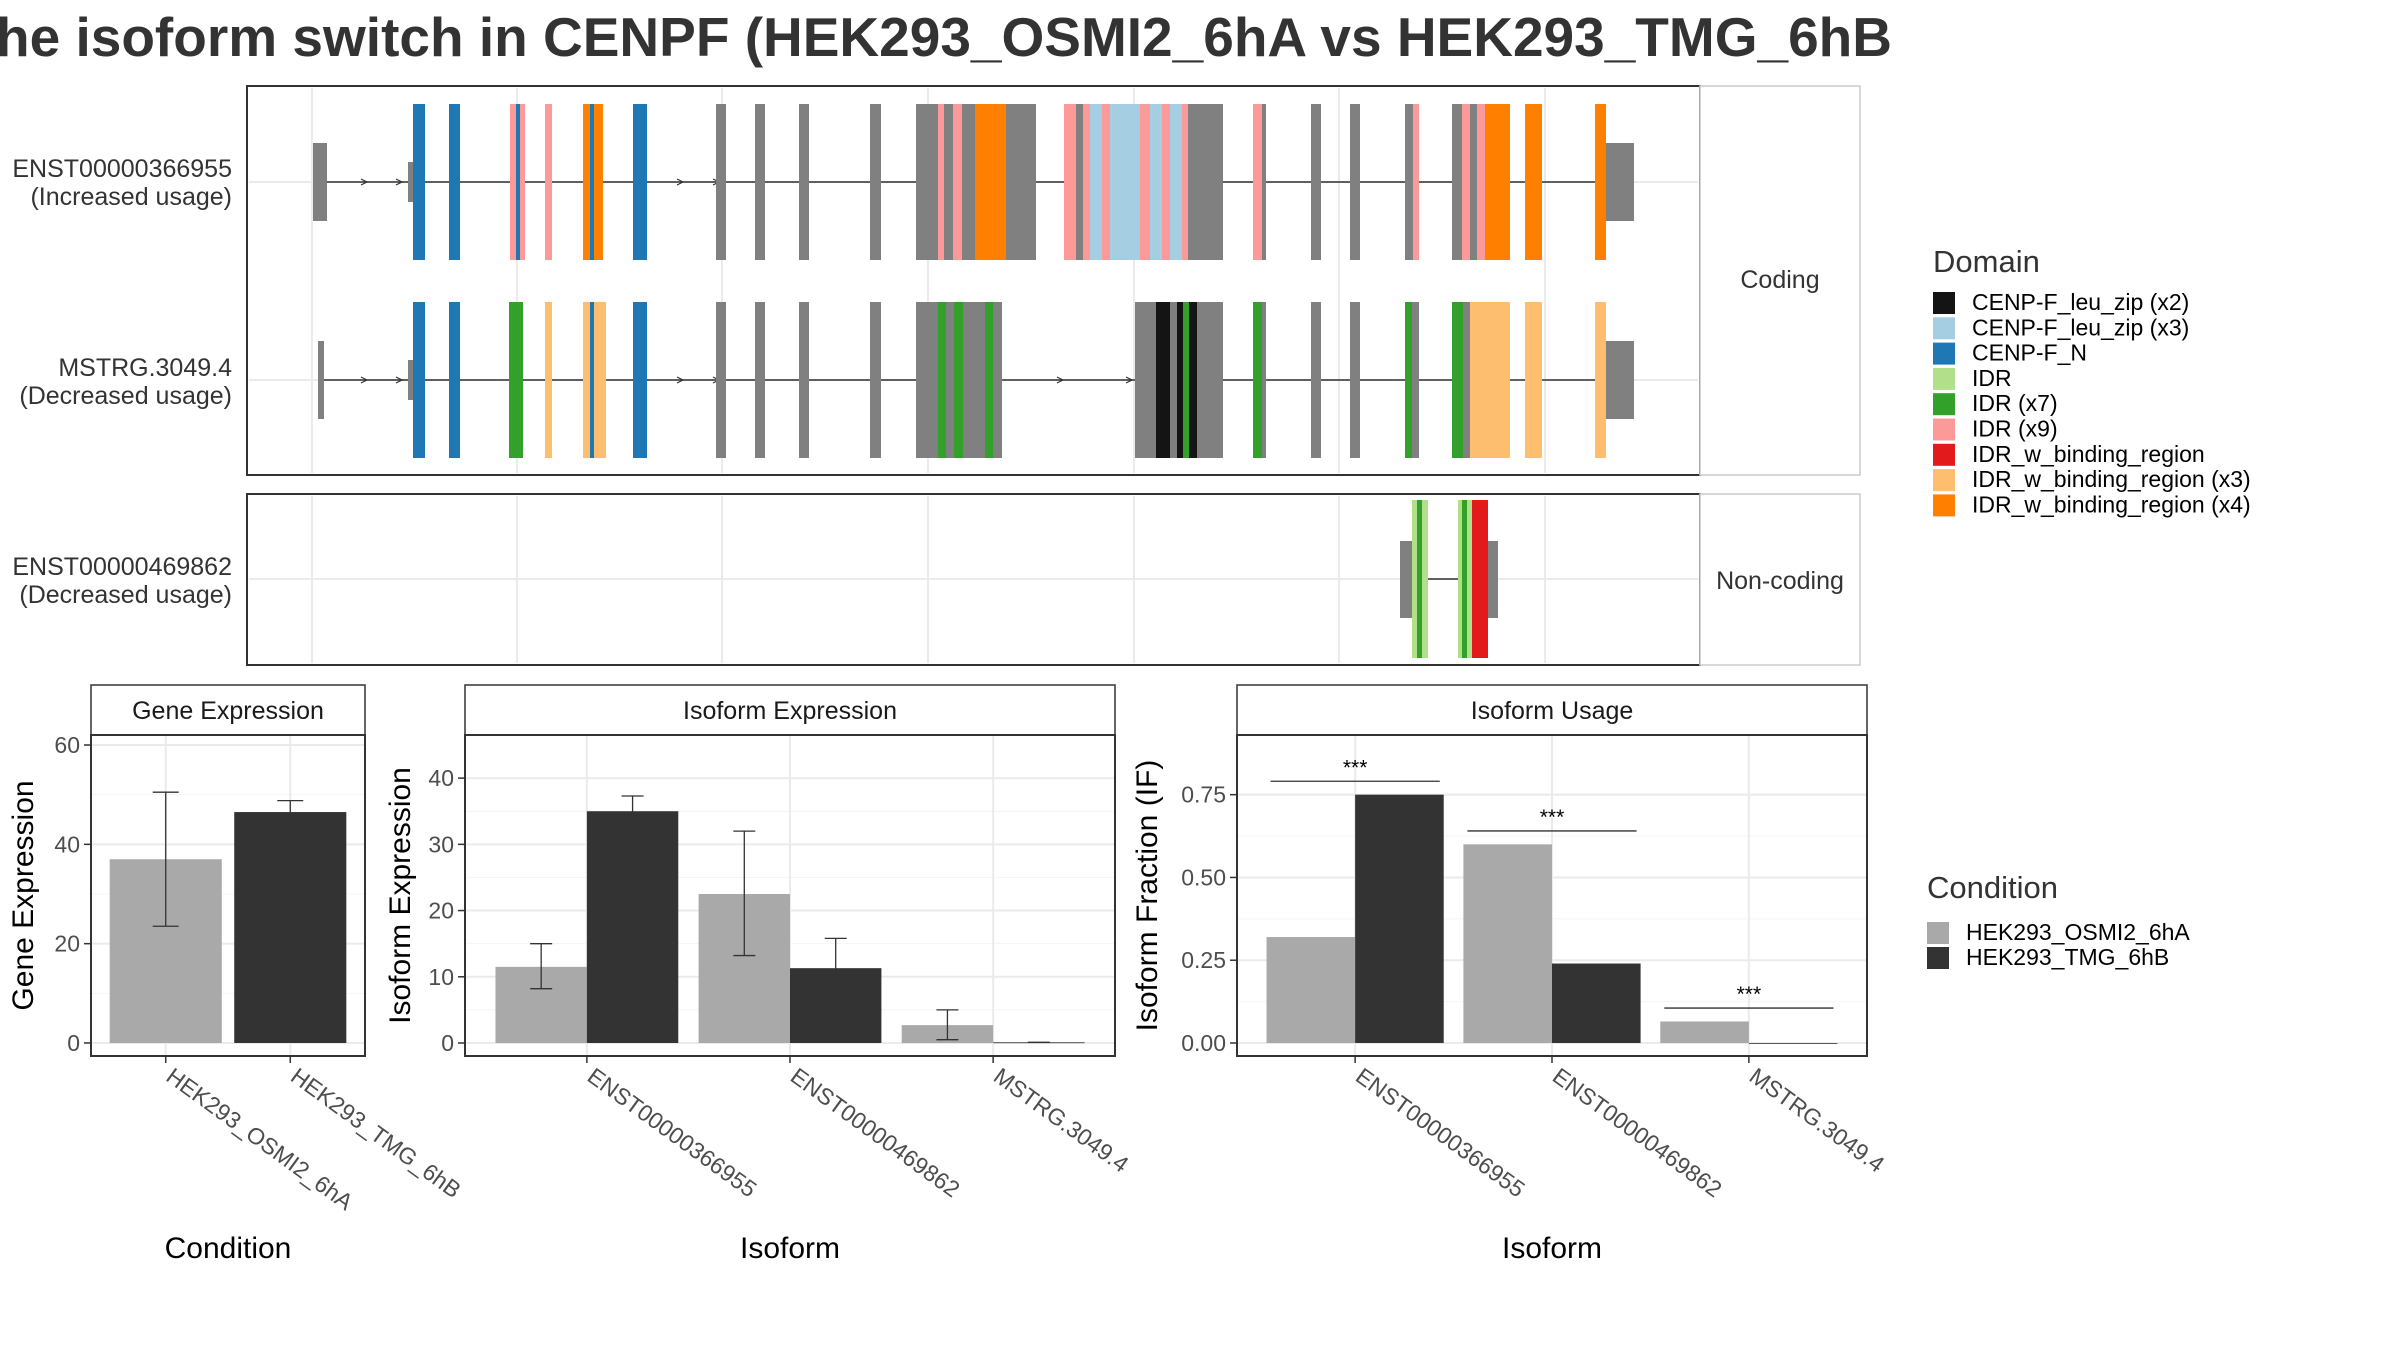 Image resolution: width=2400 pixels, height=1350 pixels. Describe the element at coordinates (131, 197) in the screenshot. I see `tx1-usage-label: (Increased usage)` at that location.